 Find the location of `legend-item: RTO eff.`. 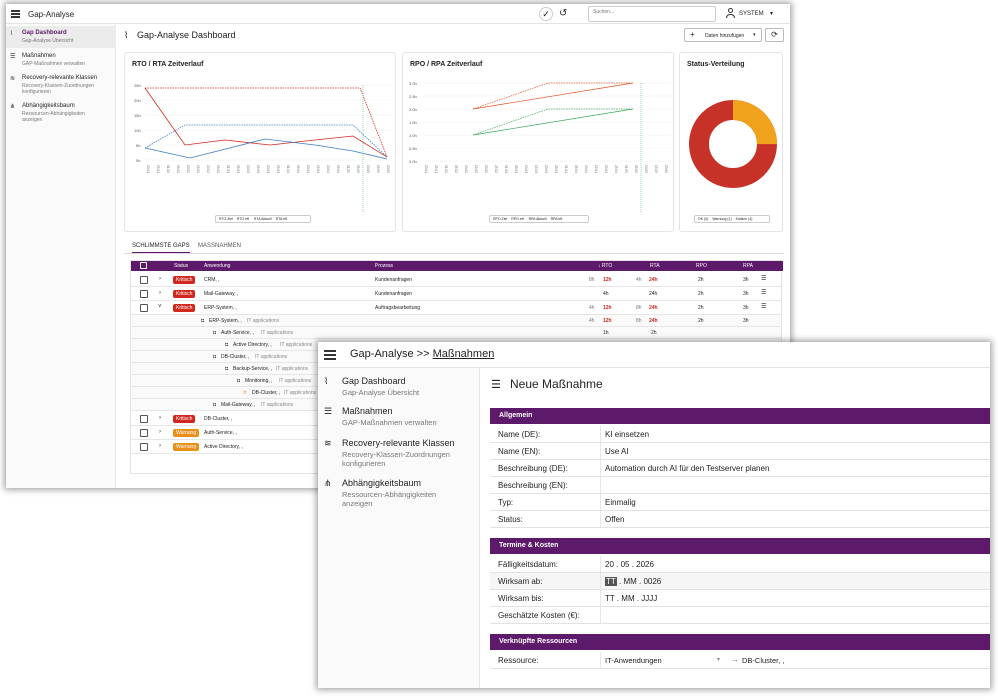

legend-item: RTO eff. is located at coordinates (243, 219).